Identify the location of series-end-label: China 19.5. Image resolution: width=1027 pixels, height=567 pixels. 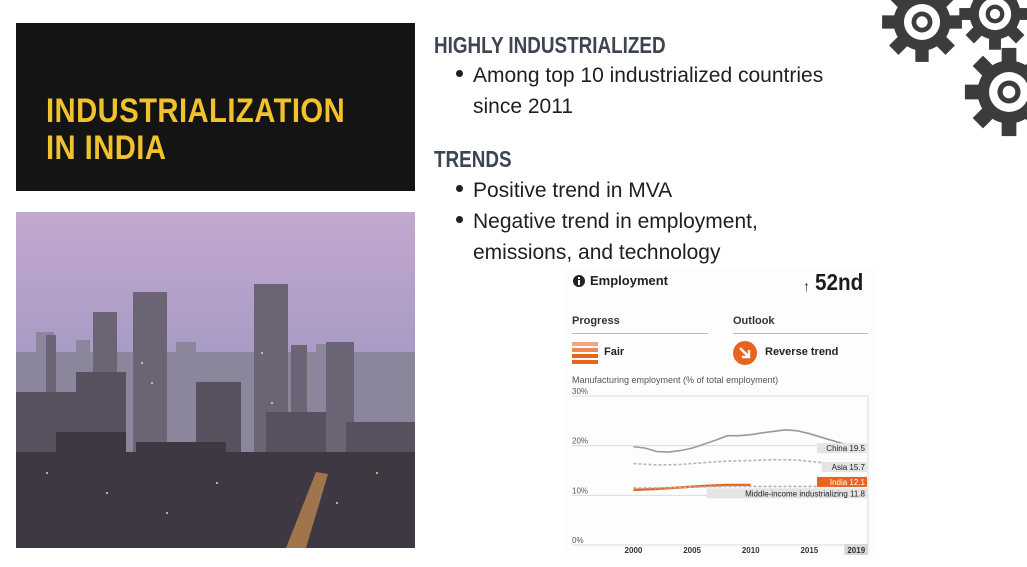
(845, 448).